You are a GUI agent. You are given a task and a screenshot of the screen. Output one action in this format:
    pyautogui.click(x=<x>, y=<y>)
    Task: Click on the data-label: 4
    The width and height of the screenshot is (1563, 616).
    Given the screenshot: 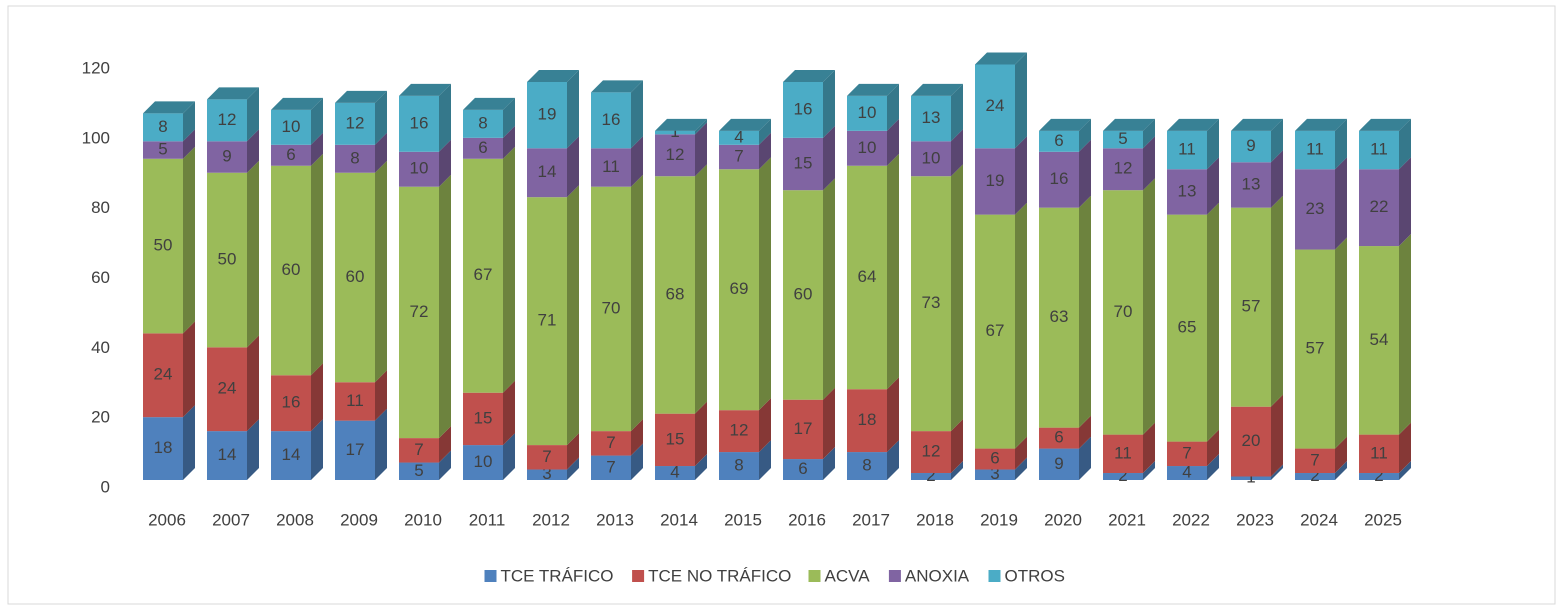 What is the action you would take?
    pyautogui.click(x=1186, y=472)
    